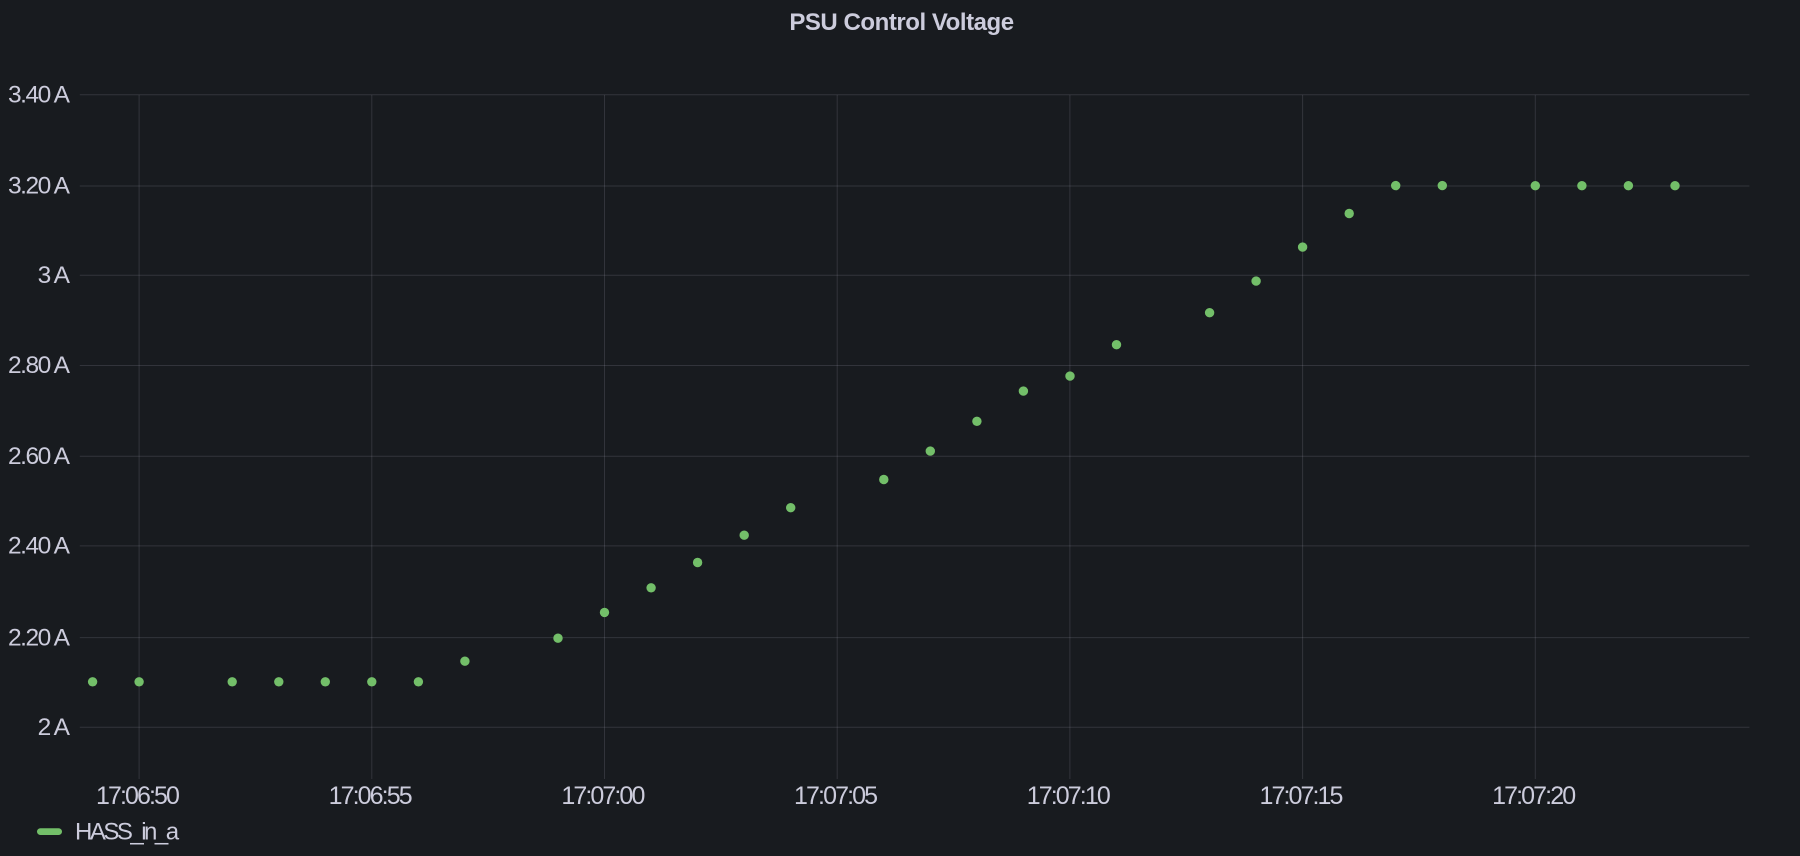 The width and height of the screenshot is (1800, 856). I want to click on svg-text: 2.80 A, so click(39, 365).